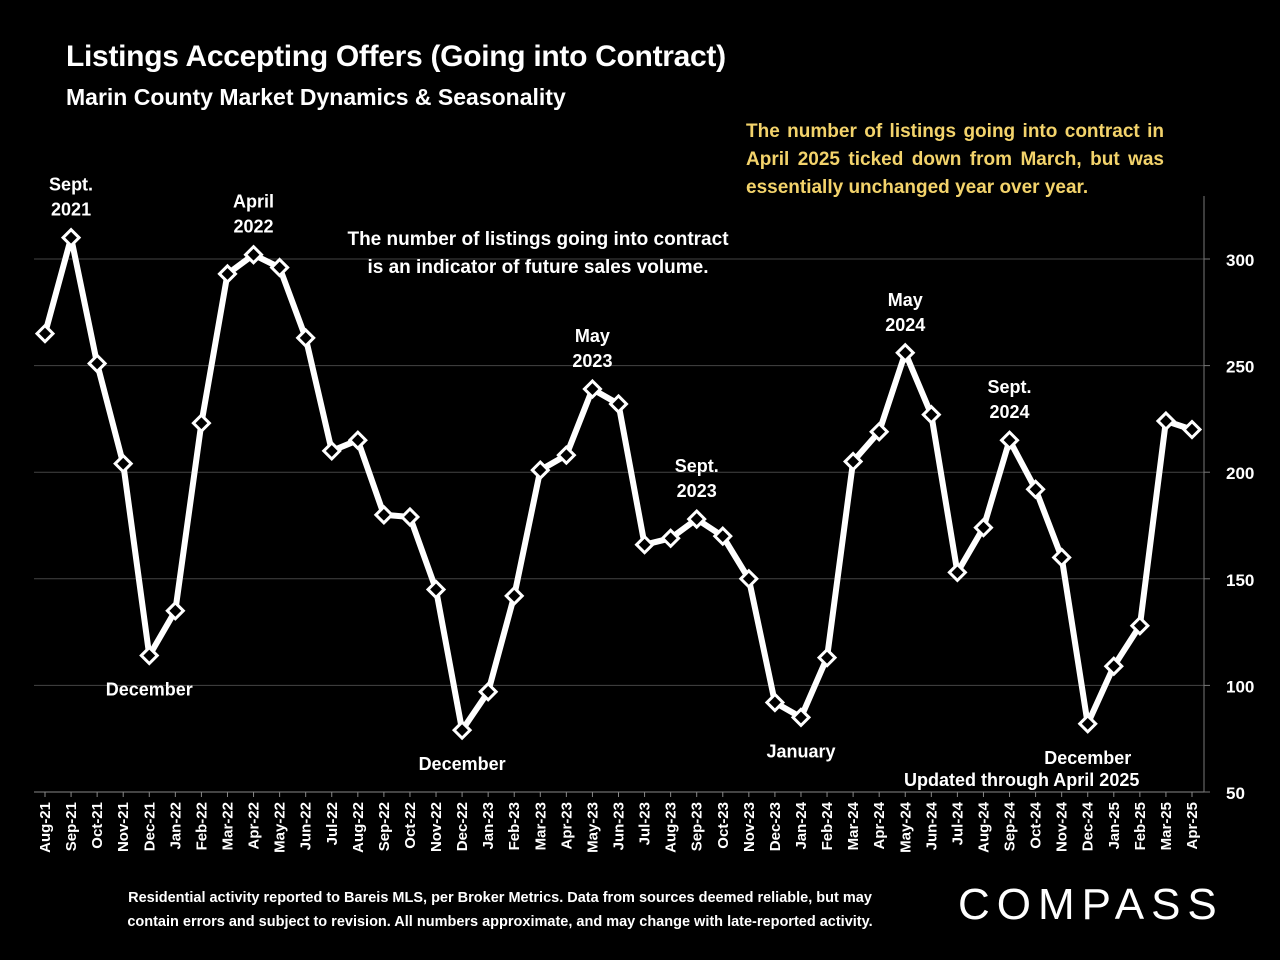  Describe the element at coordinates (45, 827) in the screenshot. I see `x-tick-label: Aug-21` at that location.